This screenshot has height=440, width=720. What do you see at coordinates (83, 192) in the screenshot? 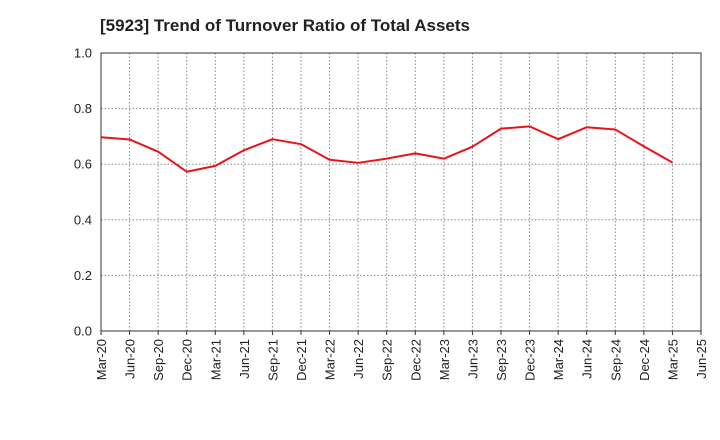
I see `y-axis-ticks: 0.0 0.2 0.4 0.6 0.8 1.0` at bounding box center [83, 192].